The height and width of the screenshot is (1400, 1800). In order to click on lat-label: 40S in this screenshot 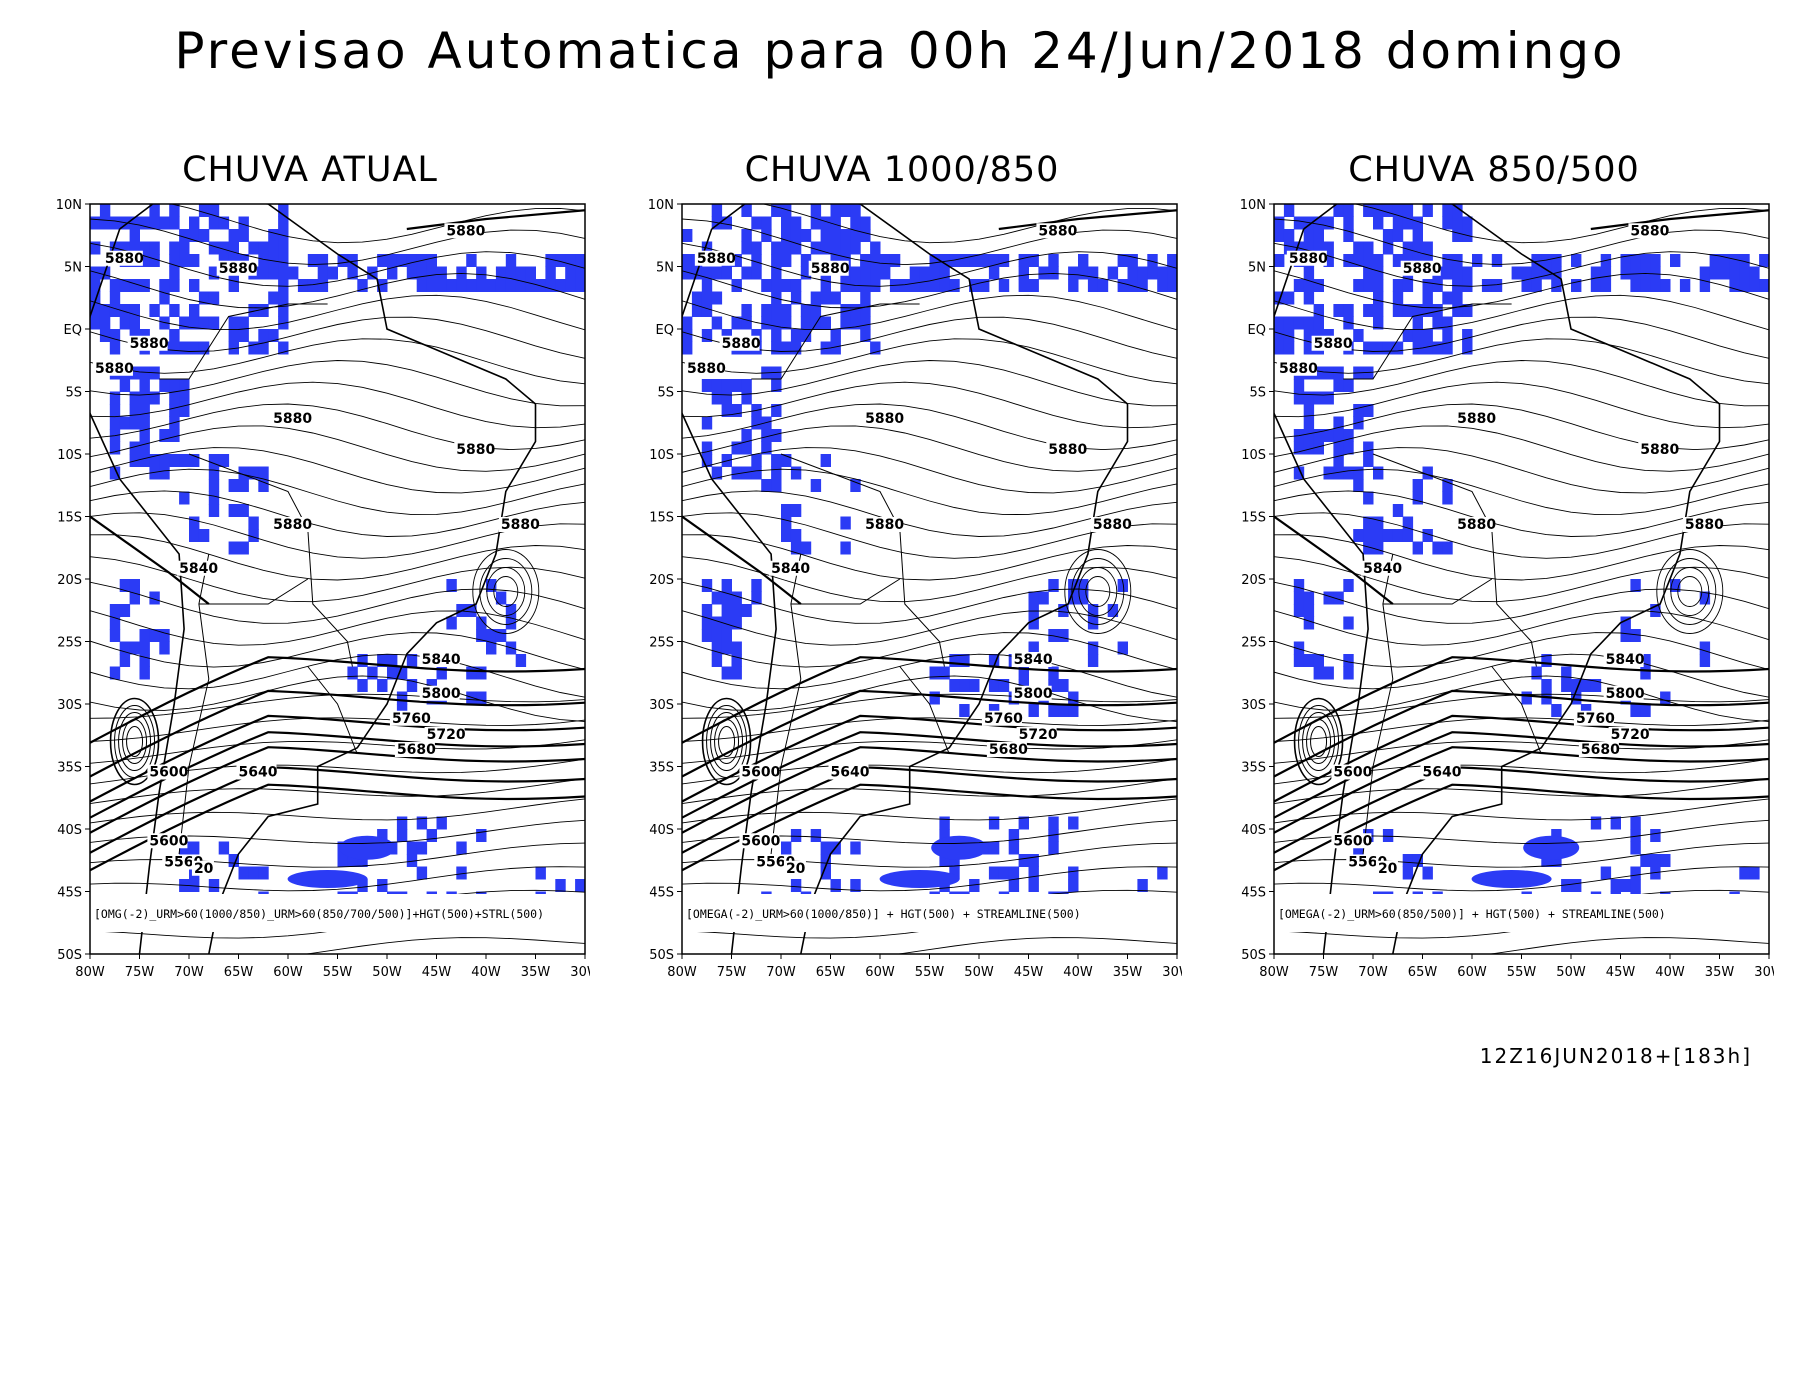, I will do `click(69, 830)`.